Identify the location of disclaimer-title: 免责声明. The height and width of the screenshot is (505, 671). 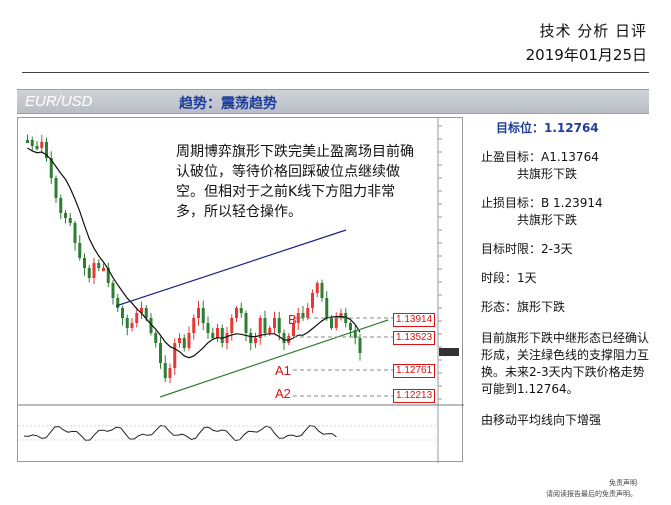
(623, 483).